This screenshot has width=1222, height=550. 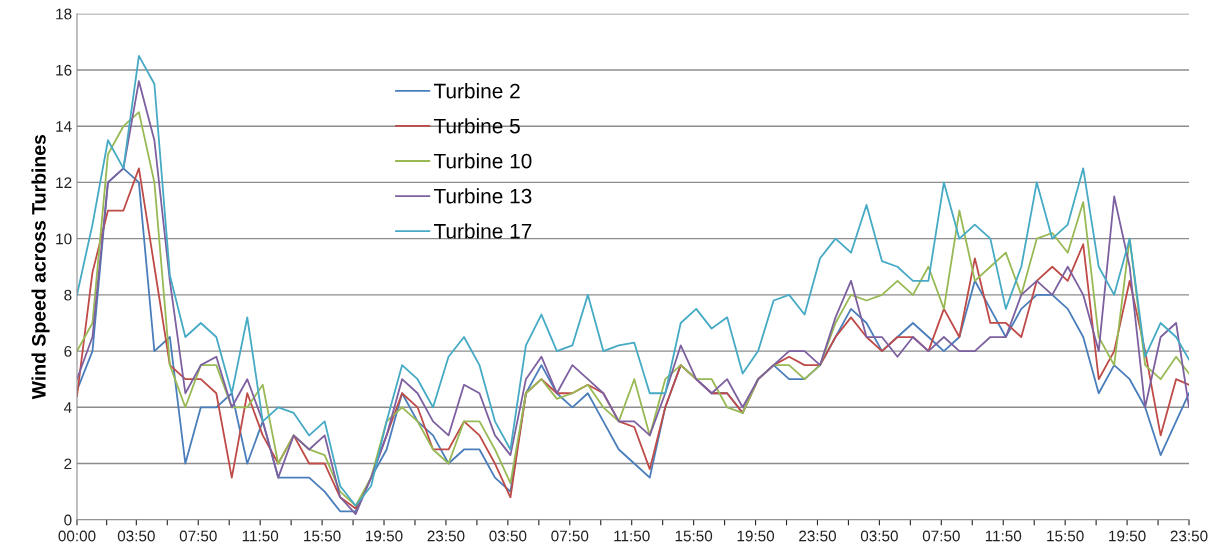 What do you see at coordinates (476, 126) in the screenshot?
I see `legend-label: Turbine 5` at bounding box center [476, 126].